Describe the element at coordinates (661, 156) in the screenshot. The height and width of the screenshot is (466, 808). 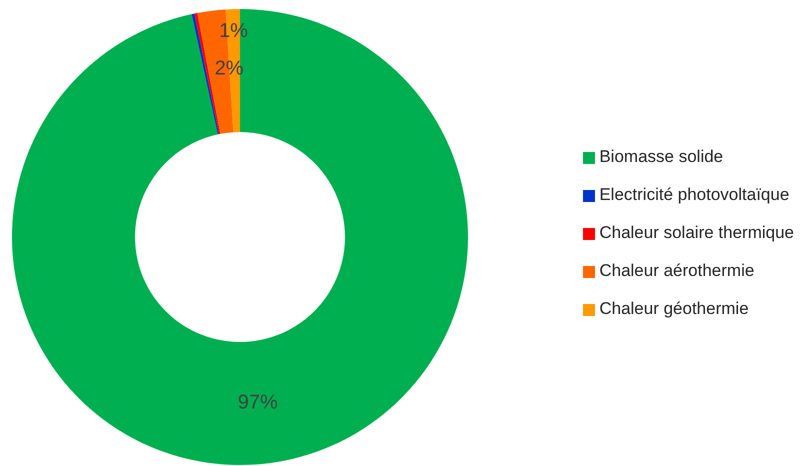
I see `legend-label: Biomasse solide` at that location.